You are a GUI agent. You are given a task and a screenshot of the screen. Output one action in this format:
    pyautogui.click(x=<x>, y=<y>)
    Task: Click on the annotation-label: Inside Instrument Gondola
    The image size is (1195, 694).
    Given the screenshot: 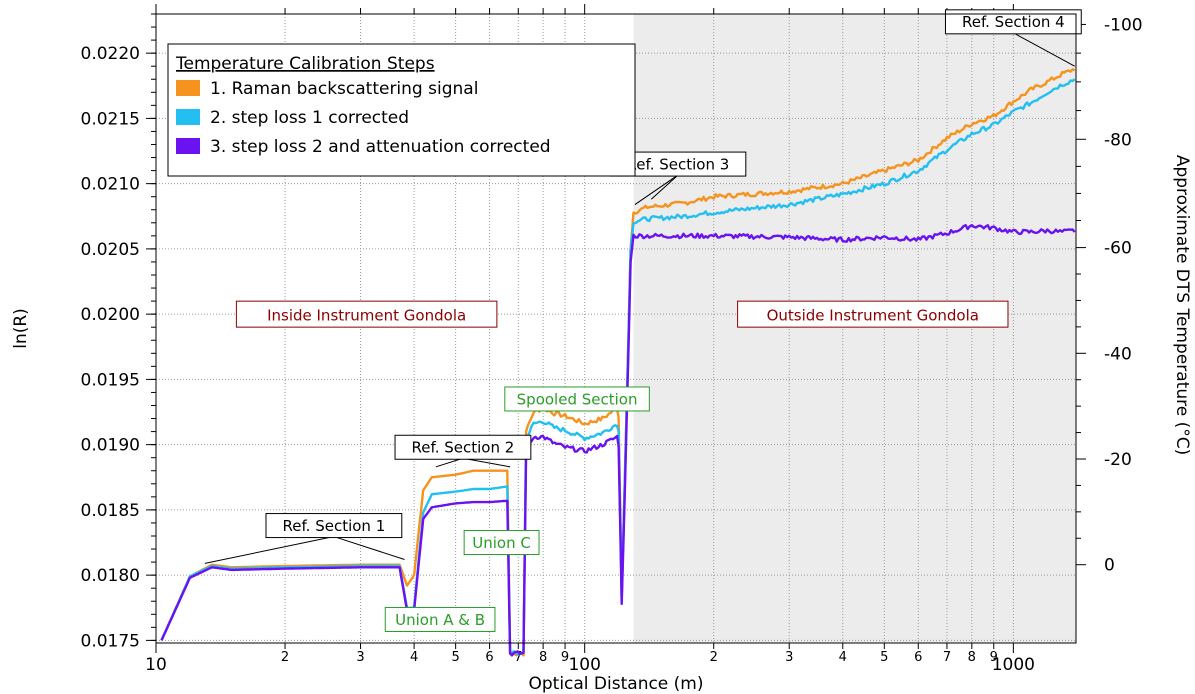 What is the action you would take?
    pyautogui.click(x=366, y=315)
    